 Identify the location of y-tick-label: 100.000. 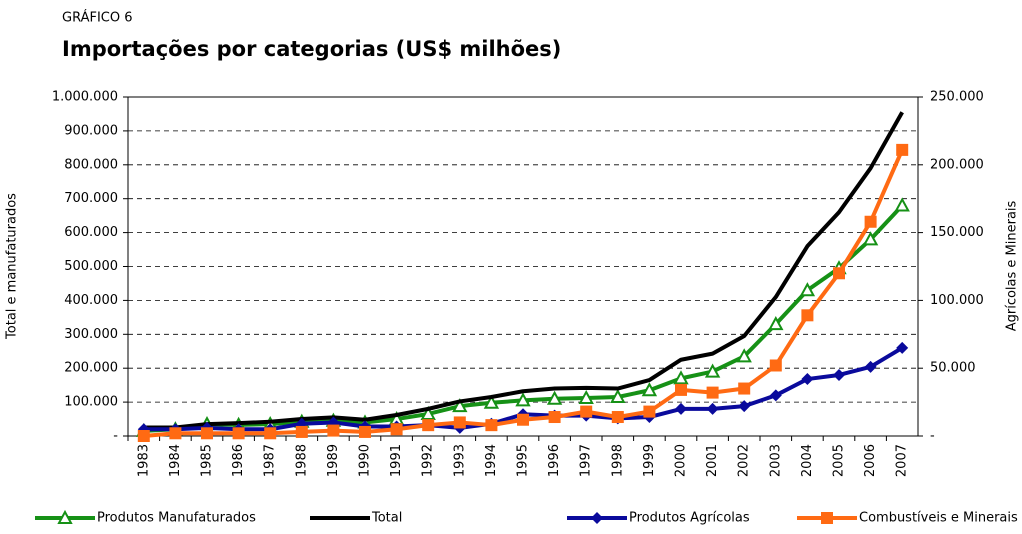
(91, 402).